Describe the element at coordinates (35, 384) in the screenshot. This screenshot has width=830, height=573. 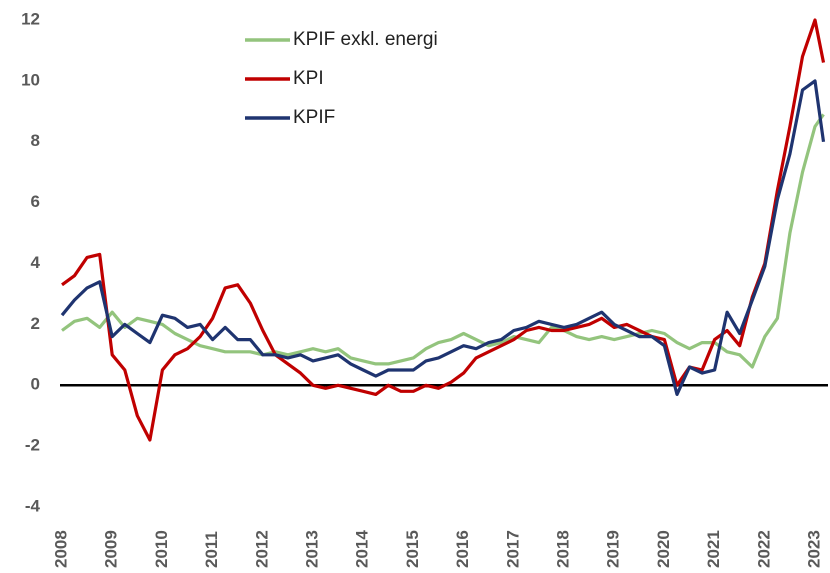
I see `y-tick-label: 0` at that location.